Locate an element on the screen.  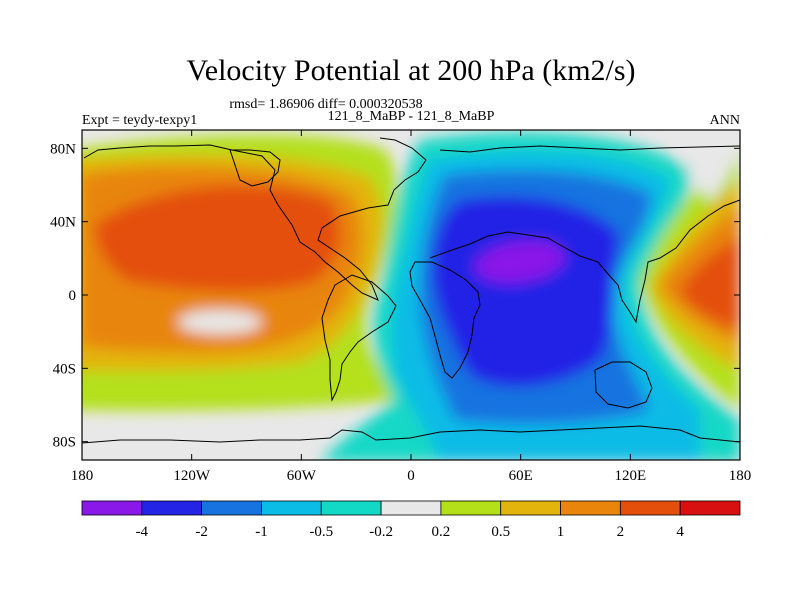
coastline-north-america is located at coordinates (255, 219).